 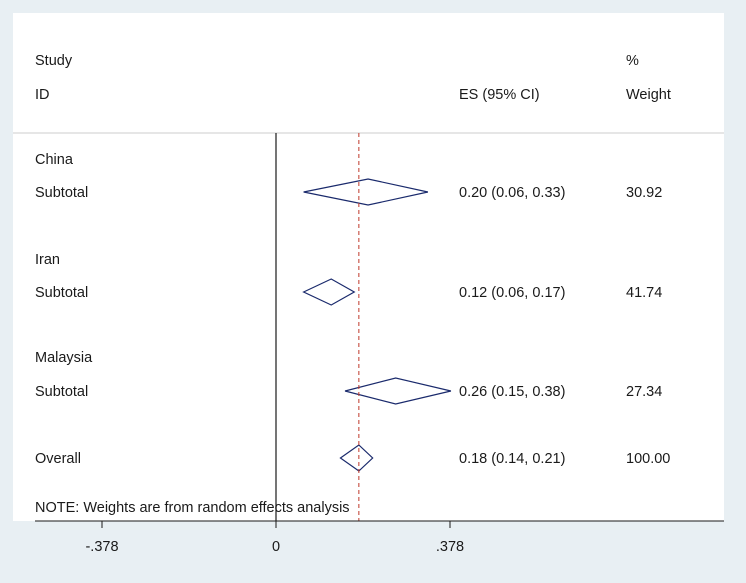 What do you see at coordinates (276, 547) in the screenshot?
I see `x-tick-label: 0` at bounding box center [276, 547].